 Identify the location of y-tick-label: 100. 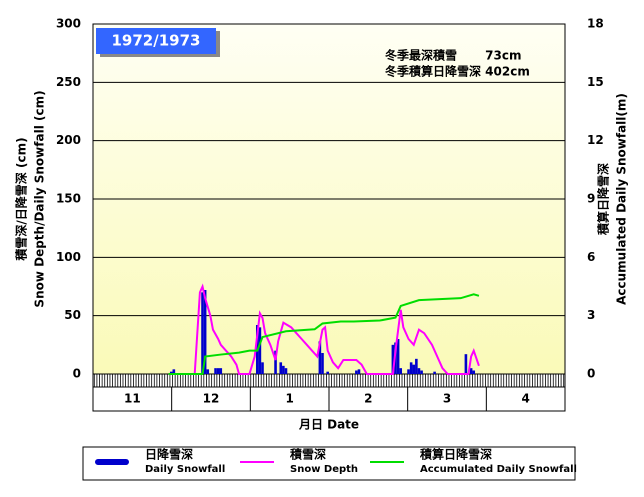
(68, 257).